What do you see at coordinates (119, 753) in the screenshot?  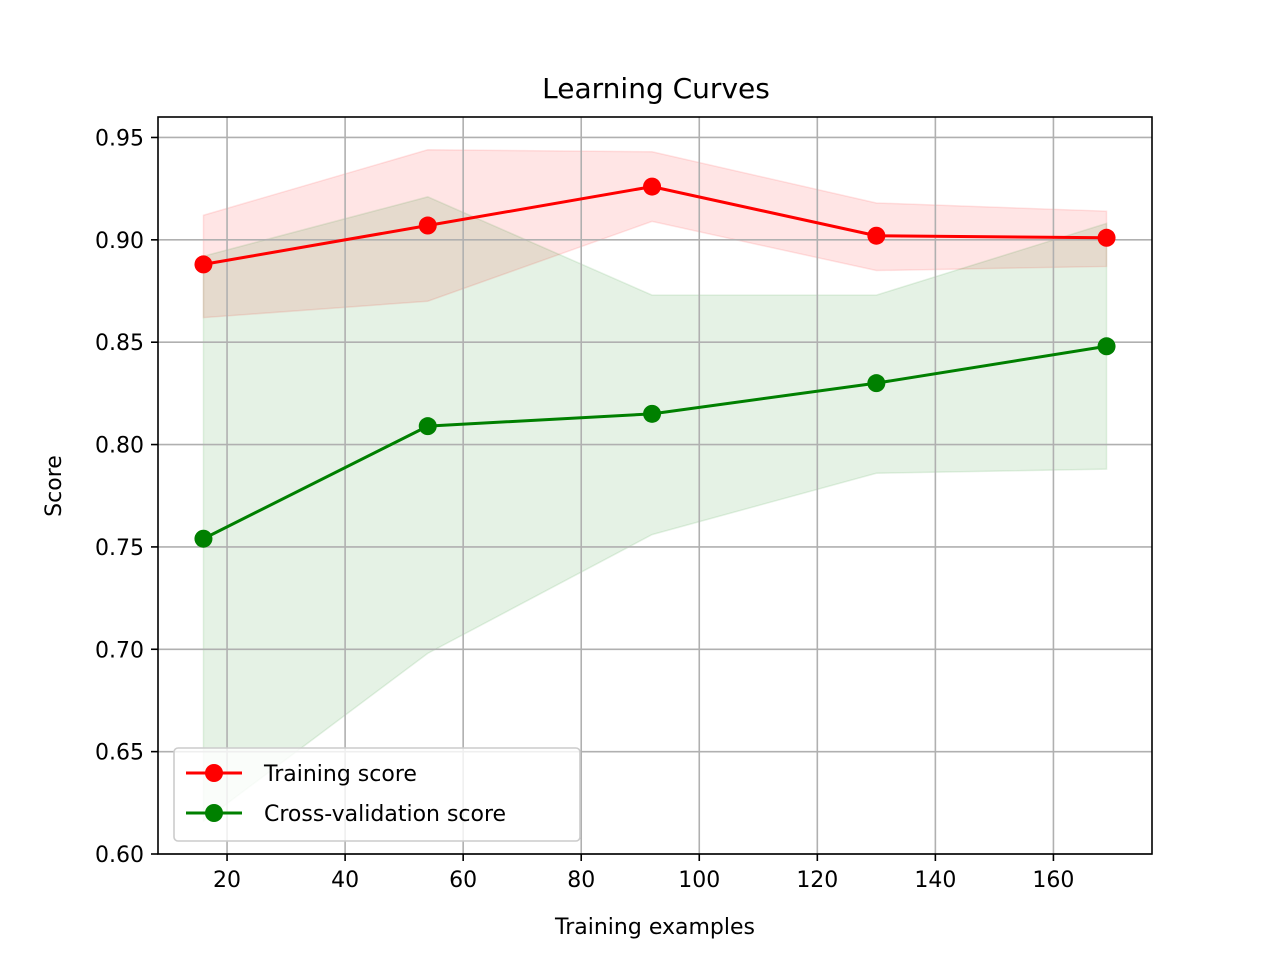 I see `y-tick-label-1: 0.65` at bounding box center [119, 753].